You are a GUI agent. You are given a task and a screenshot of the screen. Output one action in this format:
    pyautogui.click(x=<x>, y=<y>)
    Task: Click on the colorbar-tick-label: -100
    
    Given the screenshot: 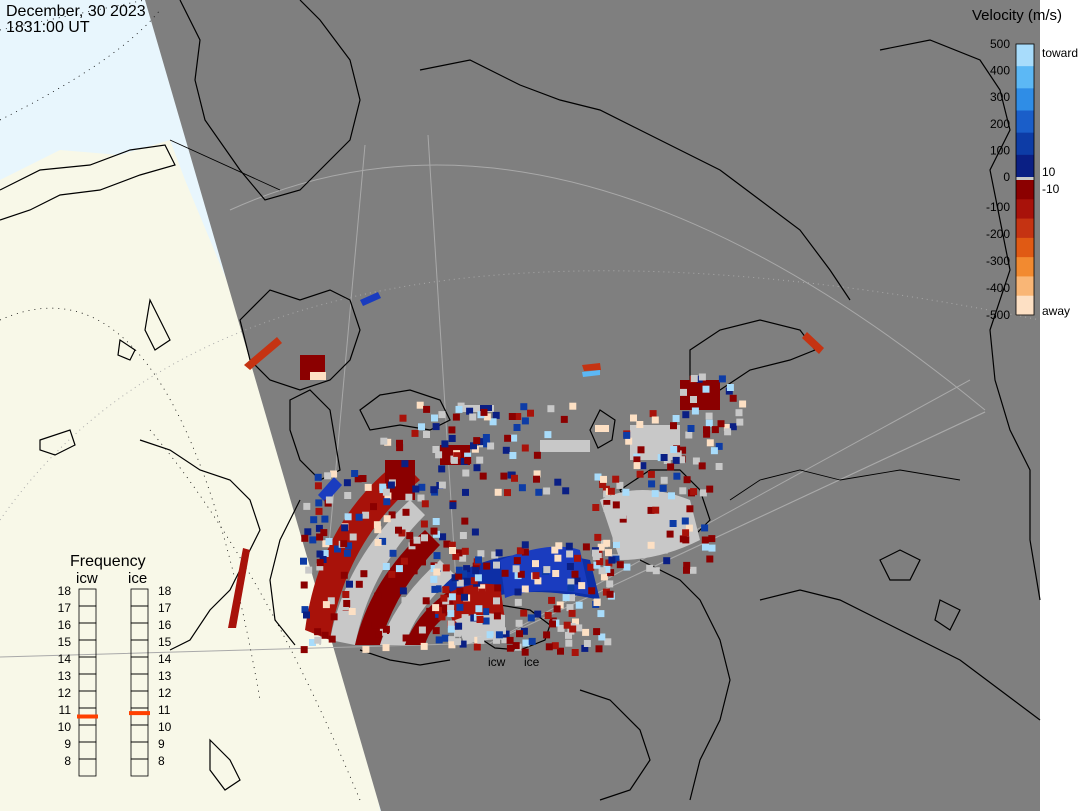 What is the action you would take?
    pyautogui.click(x=998, y=207)
    